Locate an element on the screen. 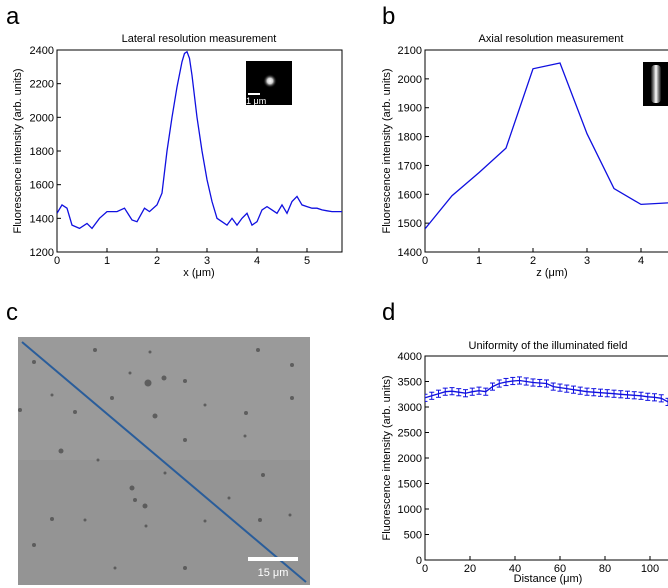 This screenshot has width=668, height=588. y-tick-label: 500 is located at coordinates (413, 536).